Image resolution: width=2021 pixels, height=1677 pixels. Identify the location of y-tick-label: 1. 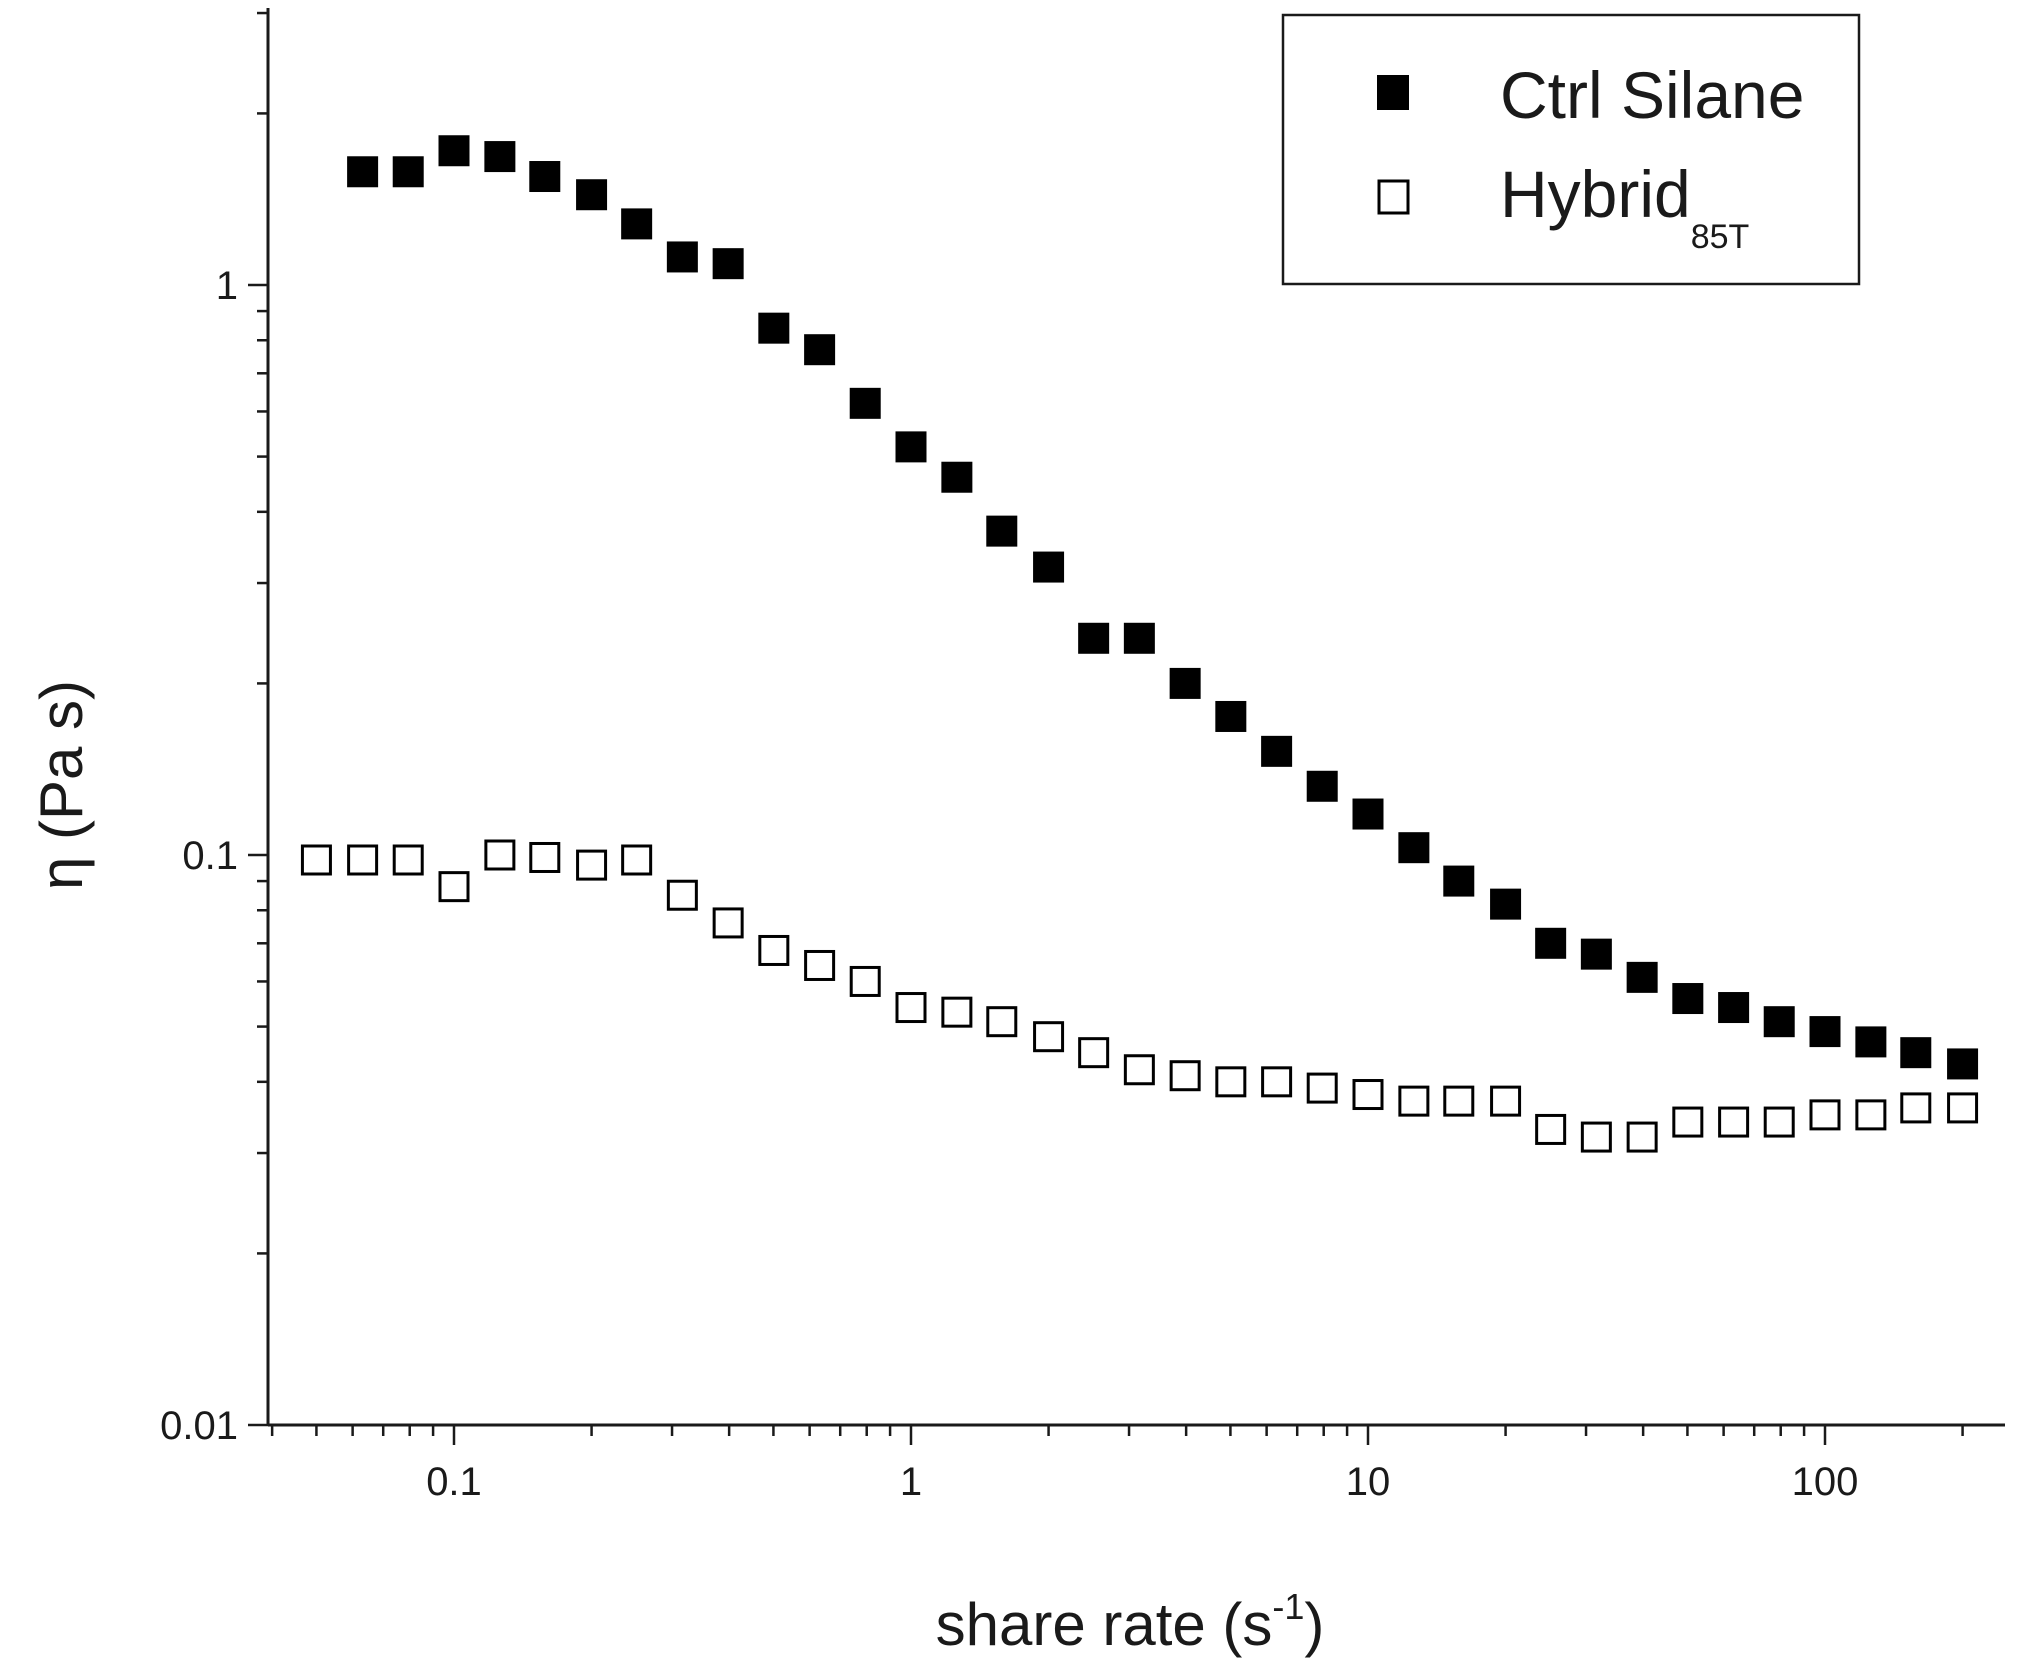
(227, 286).